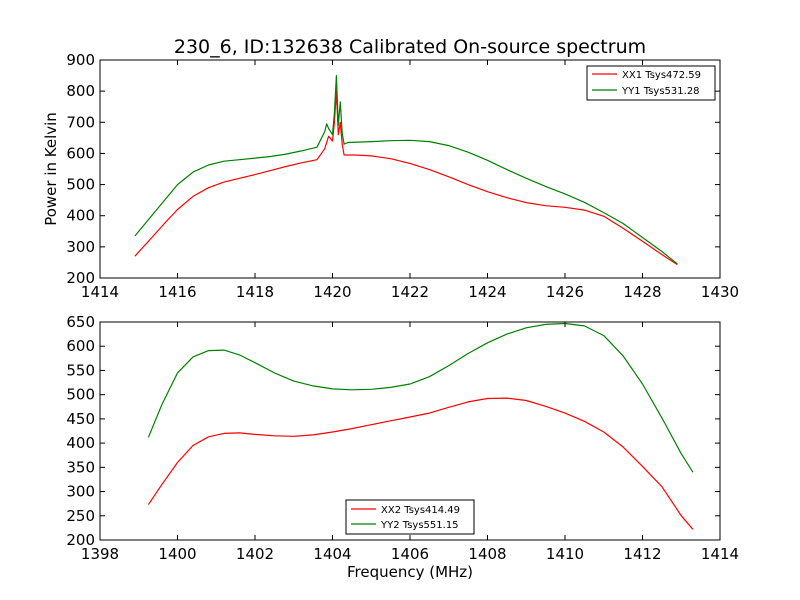 The image size is (800, 600). Describe the element at coordinates (720, 292) in the screenshot. I see `x-tick-label: 1430` at that location.